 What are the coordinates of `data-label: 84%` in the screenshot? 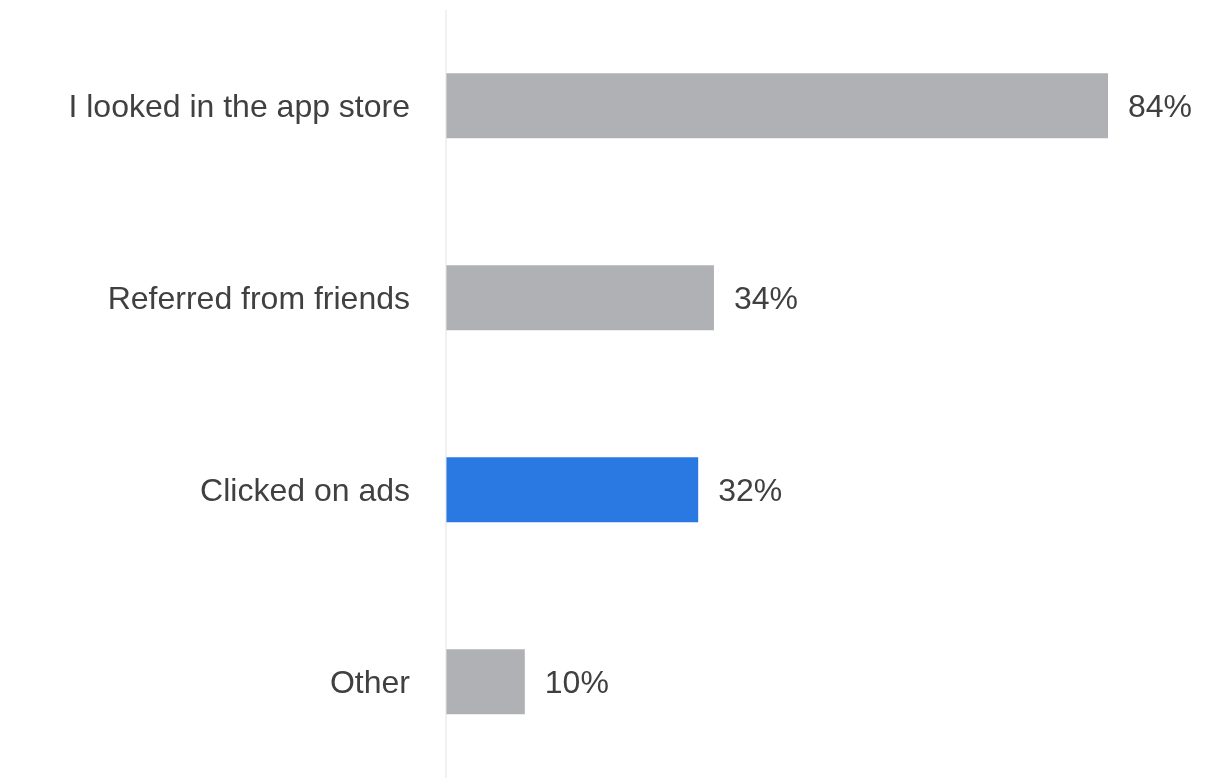 It's located at (1160, 106).